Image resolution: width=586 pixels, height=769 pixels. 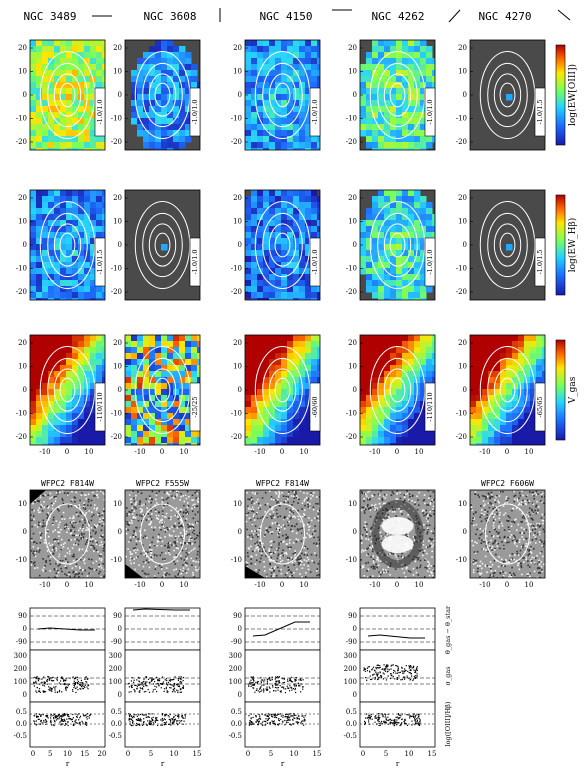 I want to click on hst-filter-title: WFPC2 F814W, so click(x=282, y=483).